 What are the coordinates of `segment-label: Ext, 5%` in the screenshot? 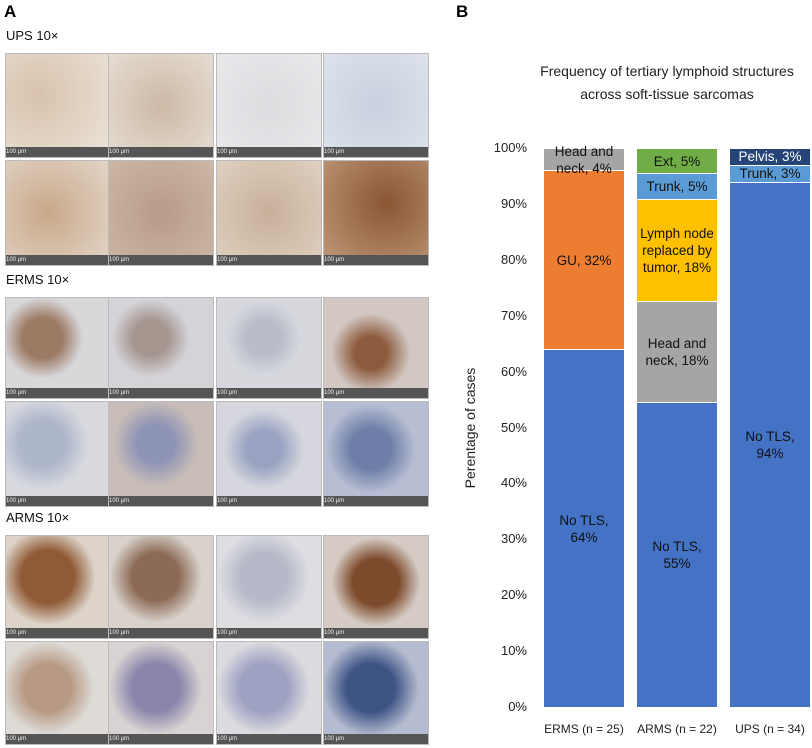 It's located at (677, 161).